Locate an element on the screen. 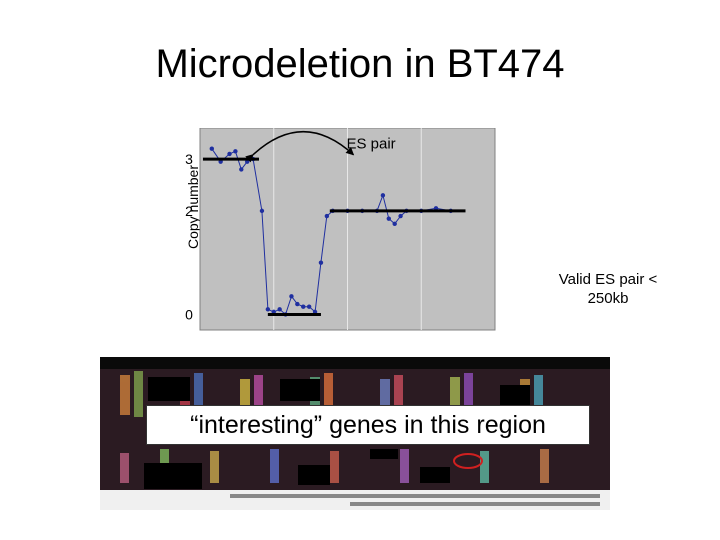 This screenshot has width=720, height=540. annotation-0: ES pair is located at coordinates (370, 144).